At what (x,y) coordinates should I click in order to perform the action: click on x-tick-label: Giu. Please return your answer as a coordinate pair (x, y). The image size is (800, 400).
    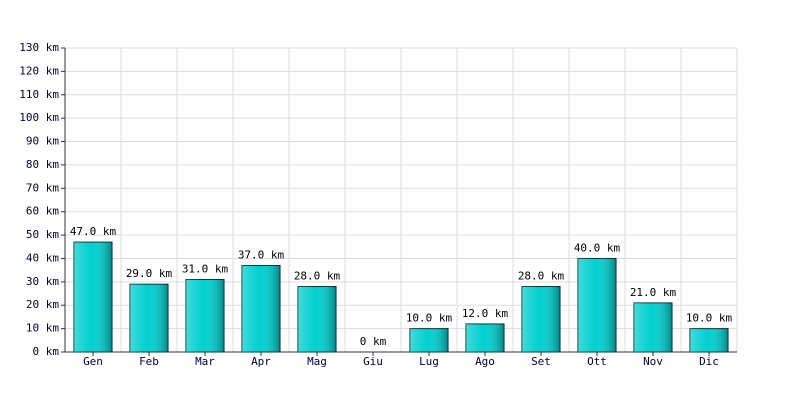
    Looking at the image, I should click on (373, 361).